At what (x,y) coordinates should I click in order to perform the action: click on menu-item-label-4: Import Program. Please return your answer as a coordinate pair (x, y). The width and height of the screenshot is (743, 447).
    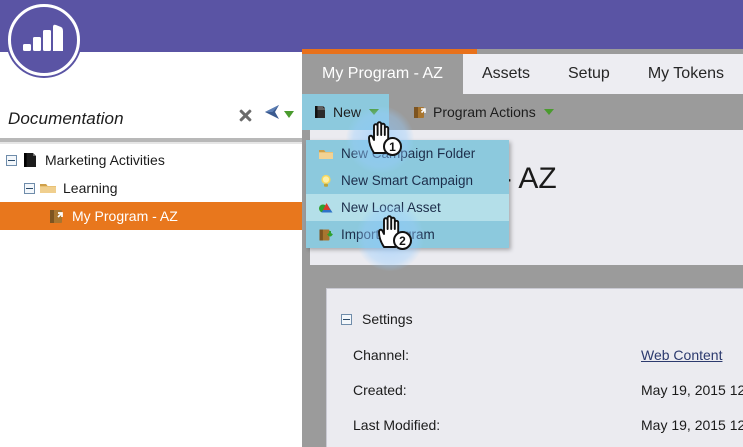
    Looking at the image, I should click on (388, 234).